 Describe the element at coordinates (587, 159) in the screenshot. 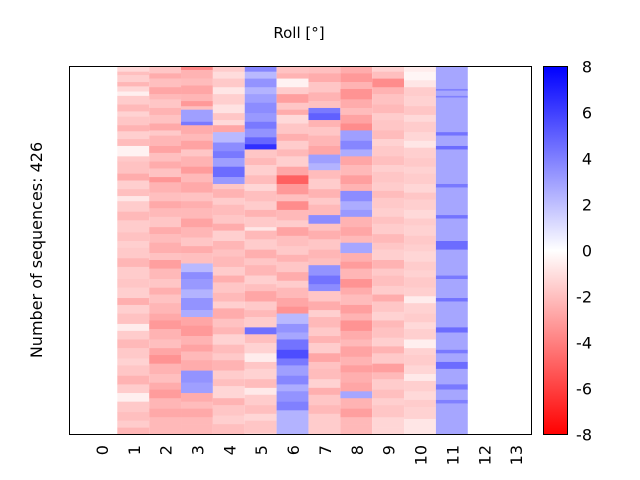

I see `colorbar-tick-label: 4` at that location.